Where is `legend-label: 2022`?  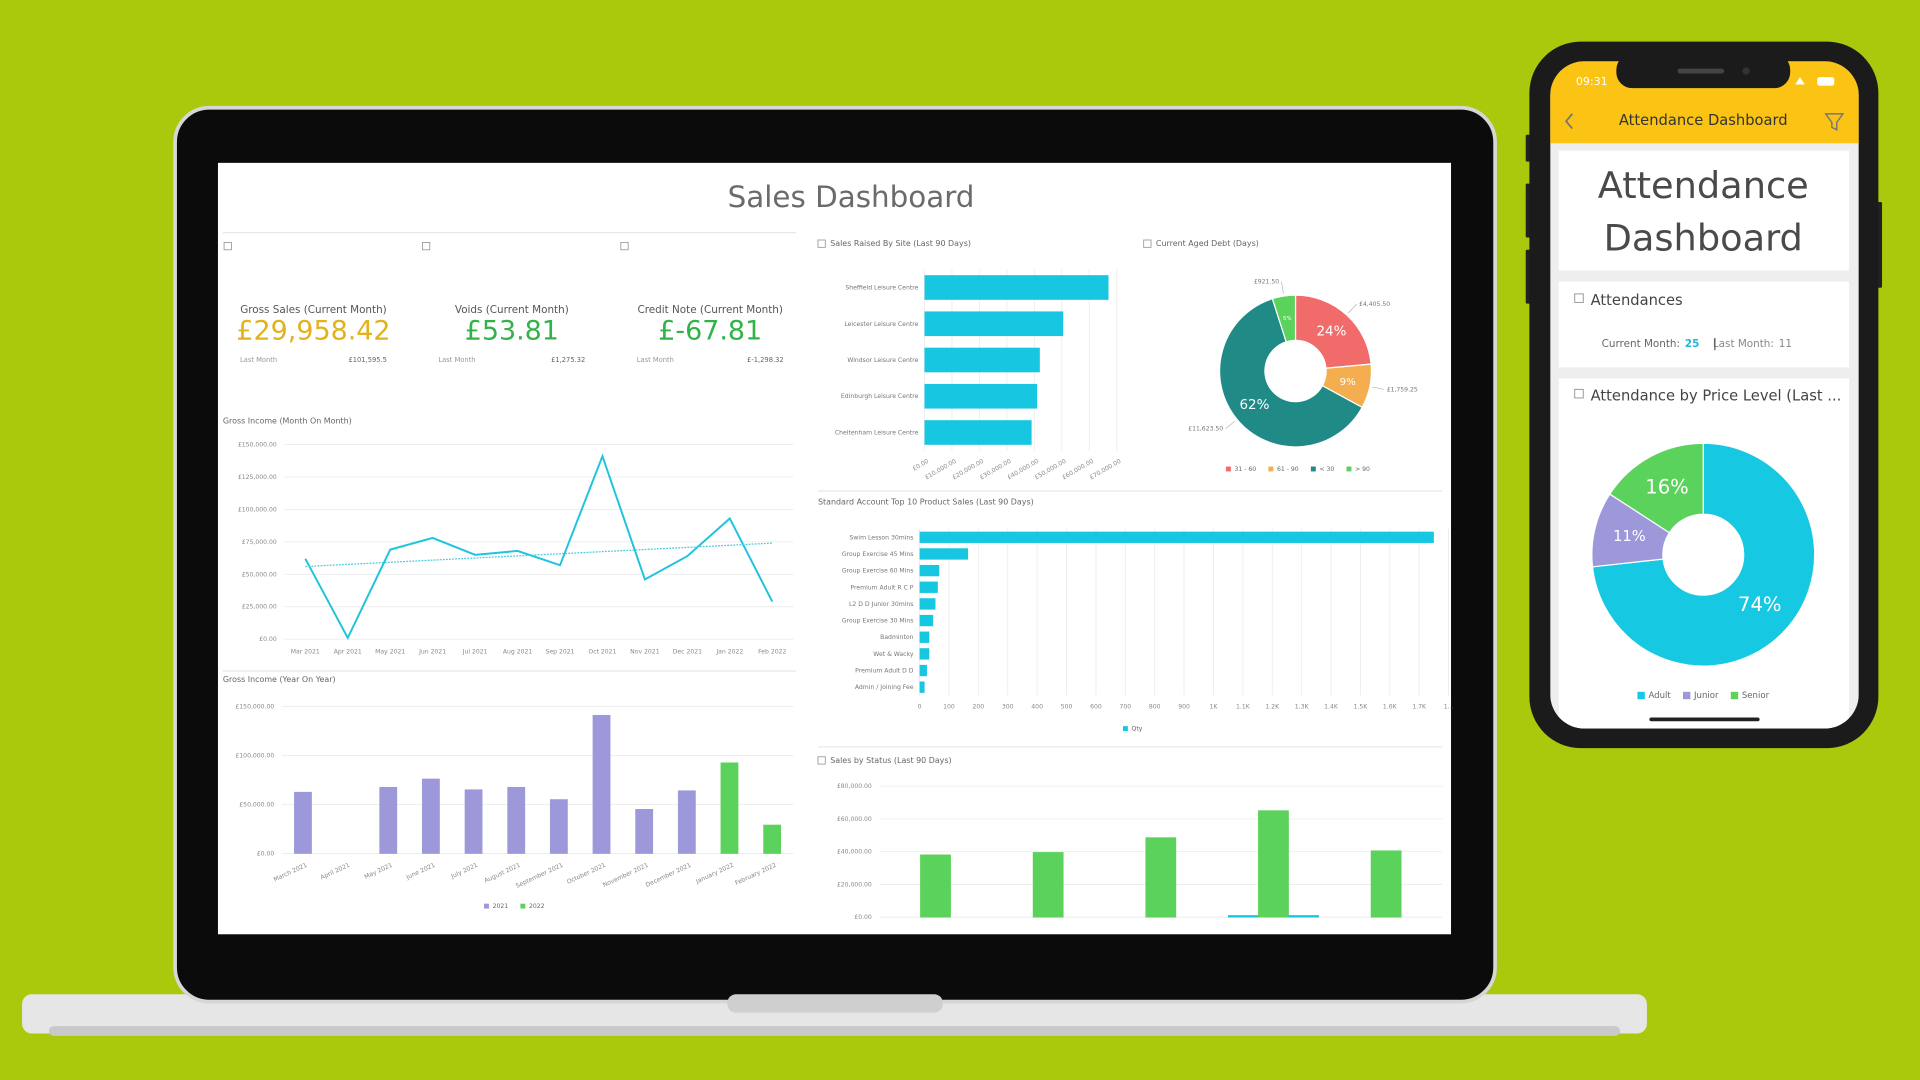
legend-label: 2022 is located at coordinates (537, 906).